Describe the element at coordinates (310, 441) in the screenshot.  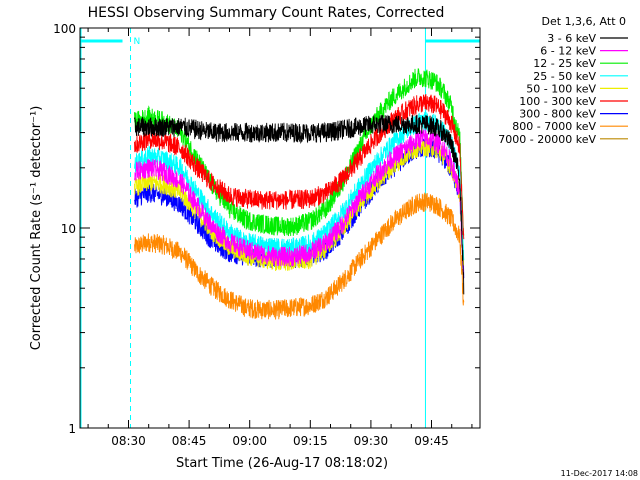
I see `x-tick-label: 09:15` at that location.